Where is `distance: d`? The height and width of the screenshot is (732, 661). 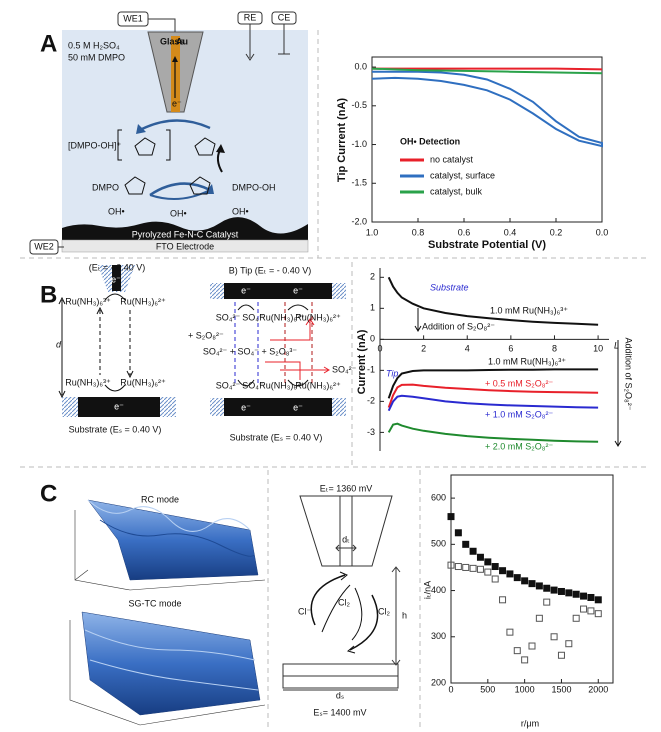
distance: d is located at coordinates (59, 344).